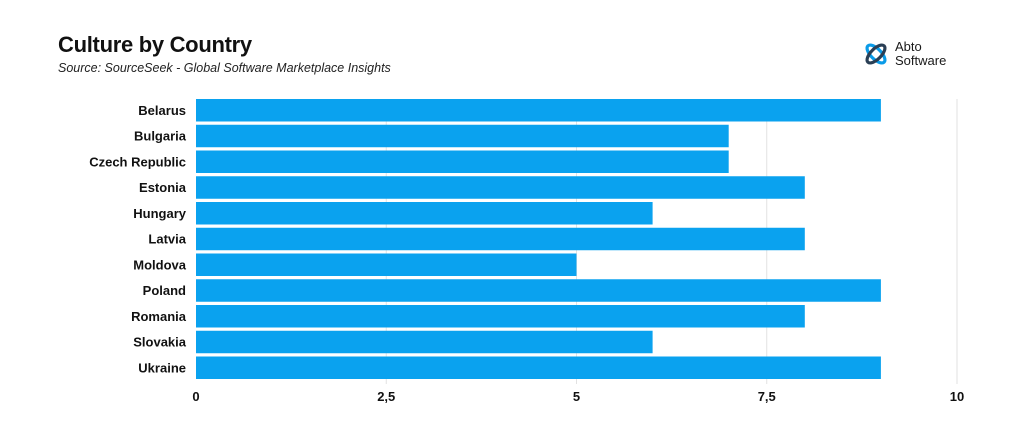 Image resolution: width=1024 pixels, height=442 pixels. I want to click on abto-software-logo: Abto Software, so click(904, 54).